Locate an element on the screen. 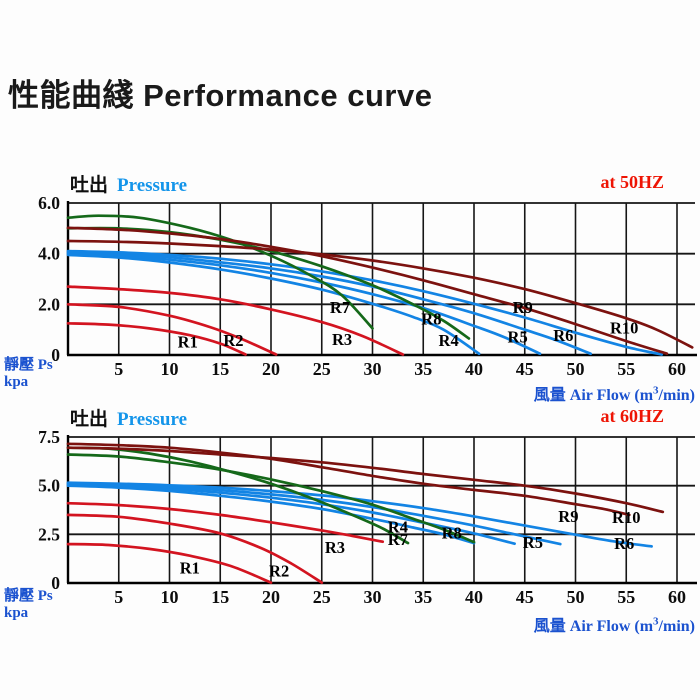 This screenshot has height=700, width=700. chart50-curve-R4 is located at coordinates (273, 304).